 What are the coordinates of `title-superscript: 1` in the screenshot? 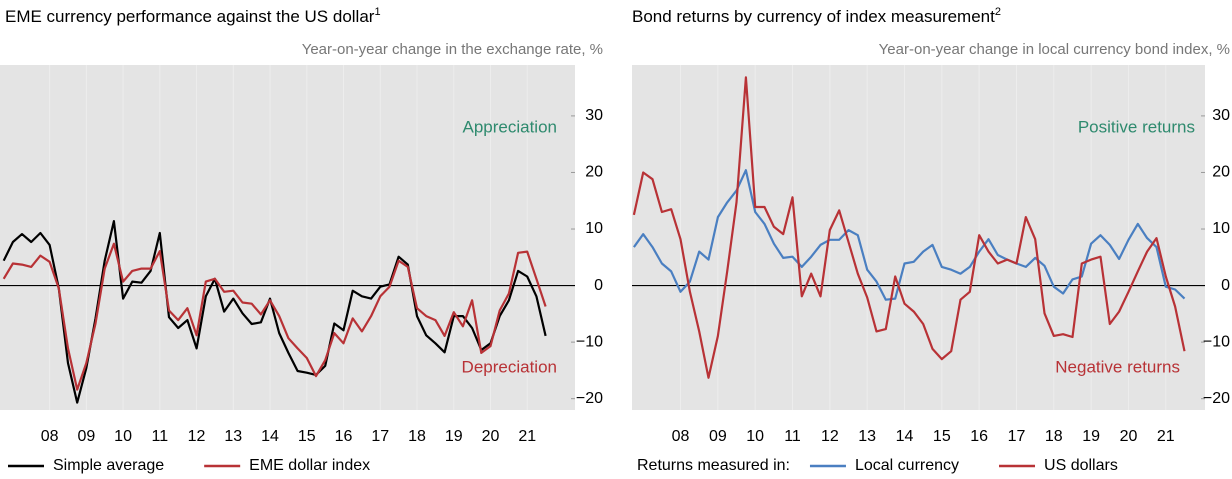 It's located at (377, 12).